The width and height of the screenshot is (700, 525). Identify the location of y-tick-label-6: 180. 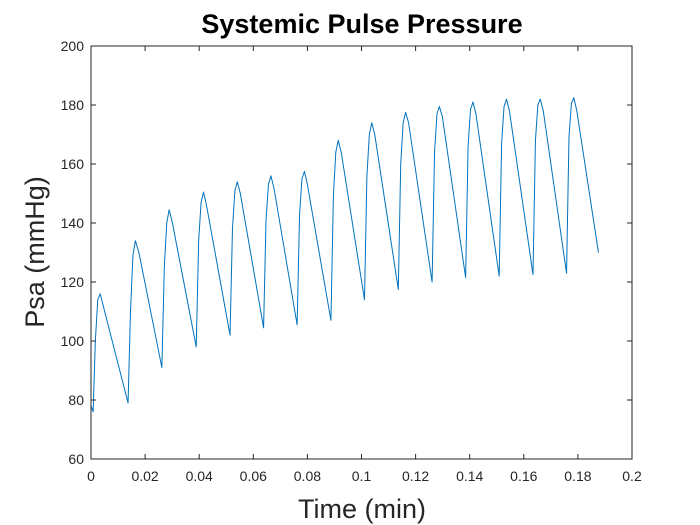
(73, 105).